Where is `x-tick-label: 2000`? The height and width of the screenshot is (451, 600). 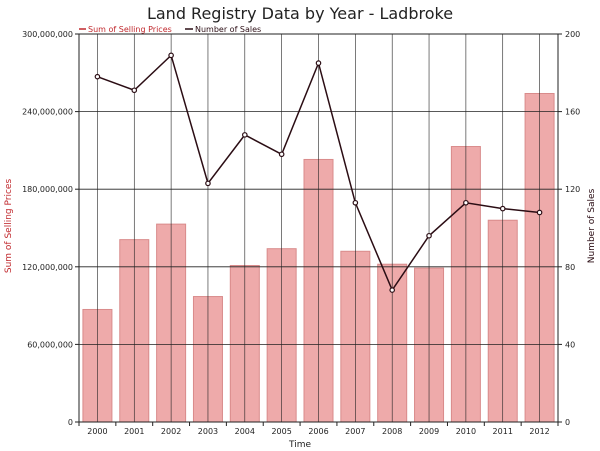 x-tick-label: 2000 is located at coordinates (97, 431).